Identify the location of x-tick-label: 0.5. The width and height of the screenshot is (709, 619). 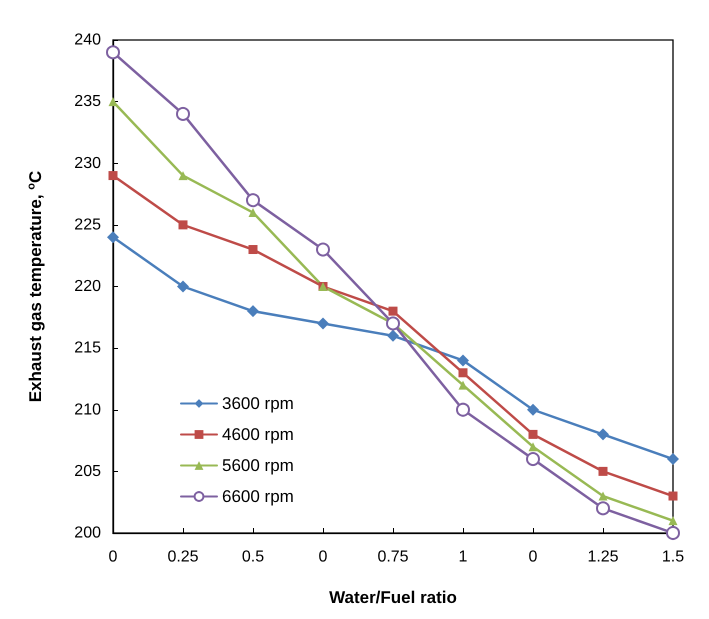
(253, 557).